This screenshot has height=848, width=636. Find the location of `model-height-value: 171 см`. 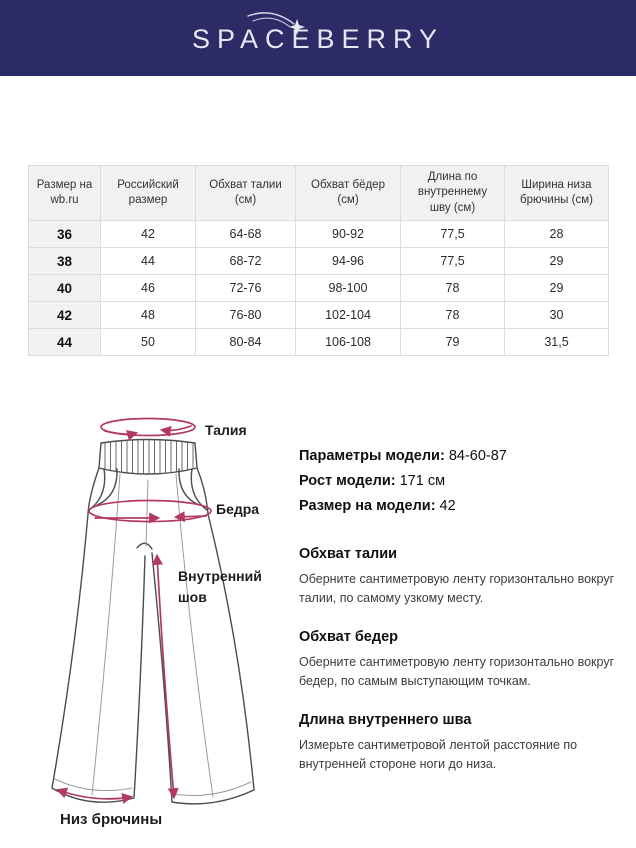

model-height-value: 171 см is located at coordinates (422, 481).